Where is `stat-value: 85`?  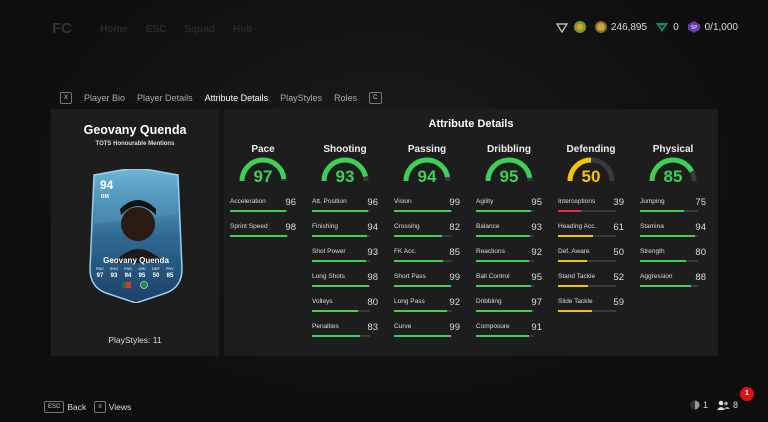 stat-value: 85 is located at coordinates (454, 252).